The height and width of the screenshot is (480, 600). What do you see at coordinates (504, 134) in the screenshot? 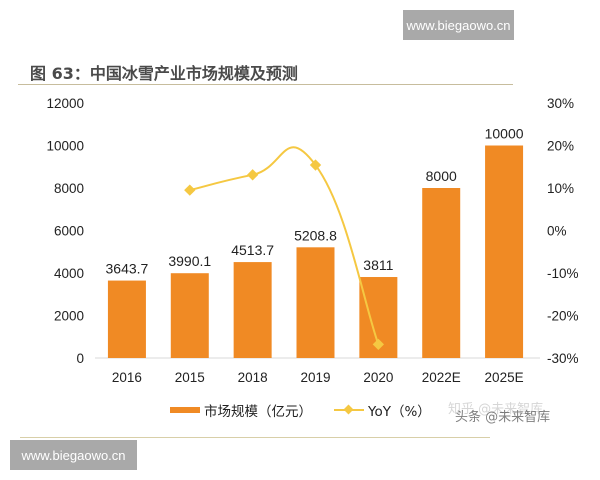
I see `bar-value-label: 10000` at bounding box center [504, 134].